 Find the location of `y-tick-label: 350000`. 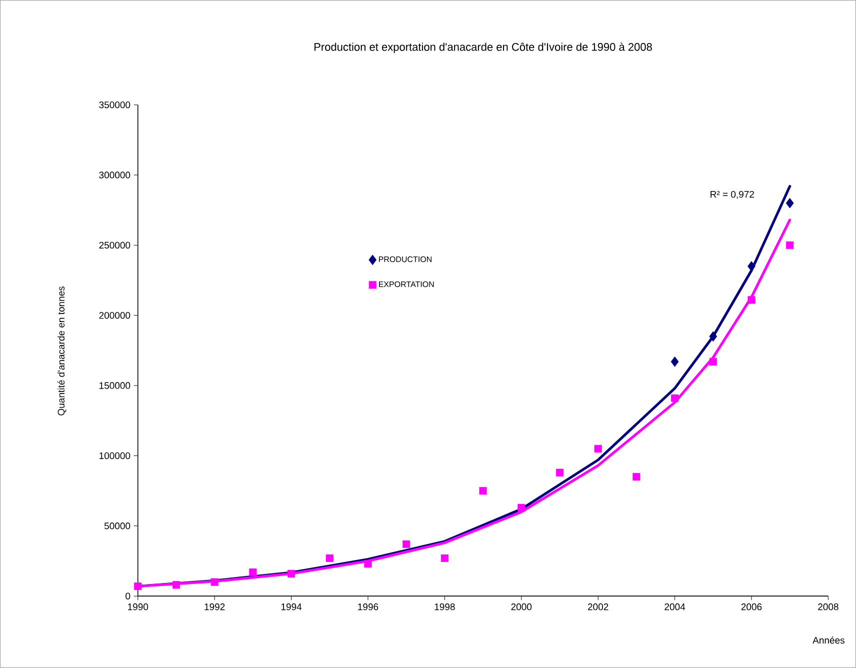

y-tick-label: 350000 is located at coordinates (114, 105).